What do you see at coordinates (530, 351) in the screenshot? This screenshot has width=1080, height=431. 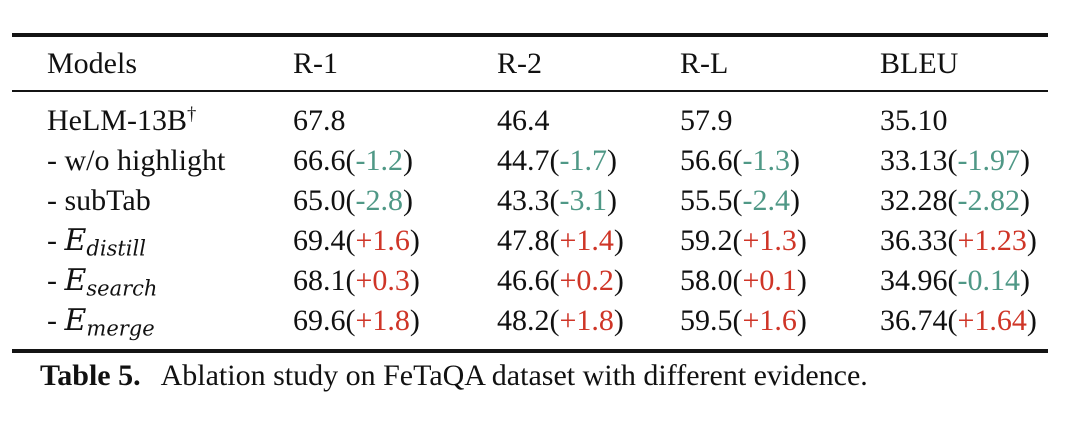 I see `table-bottom-rule` at bounding box center [530, 351].